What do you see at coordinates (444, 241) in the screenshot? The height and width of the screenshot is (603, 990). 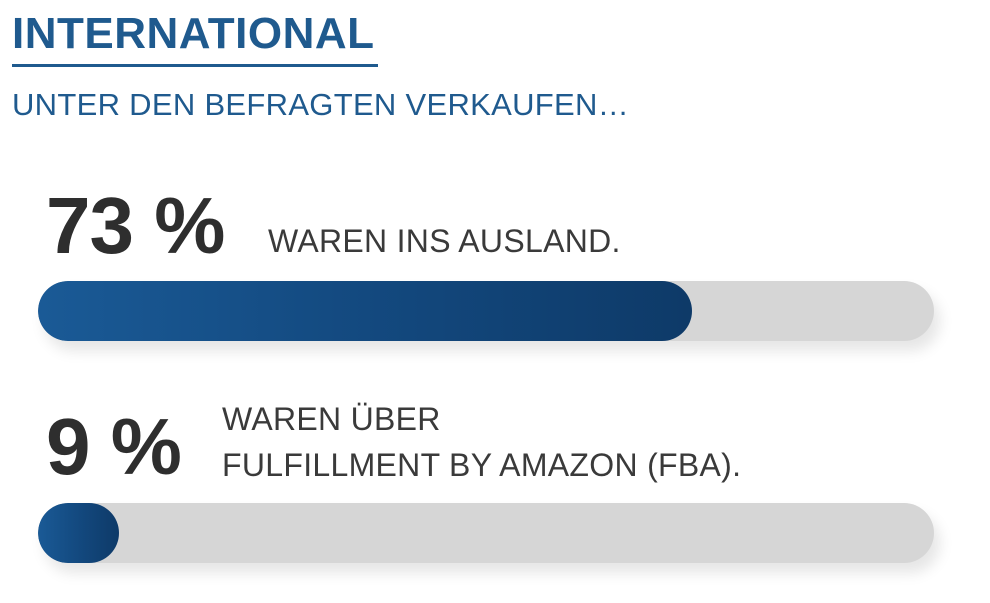 I see `stat-description: WAREN INS AUSLAND.` at bounding box center [444, 241].